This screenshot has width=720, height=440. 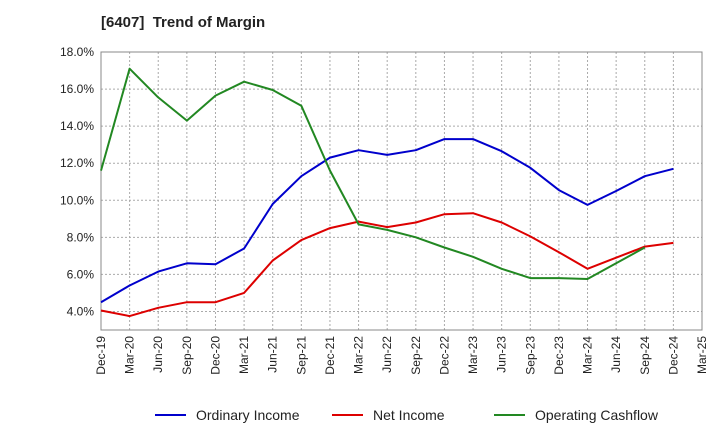 I want to click on x-tick-label: Dec-19, so click(x=101, y=355).